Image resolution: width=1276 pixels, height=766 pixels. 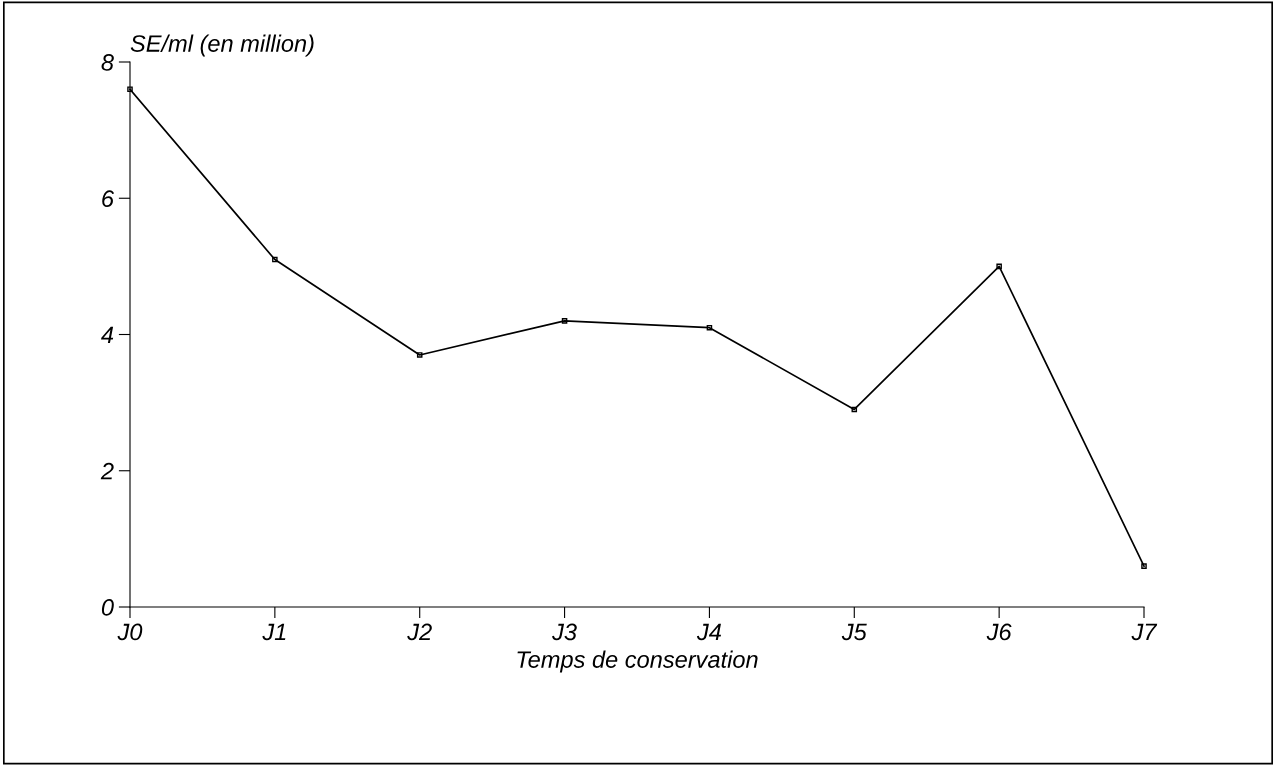 What do you see at coordinates (274, 632) in the screenshot?
I see `x-tick-label: J1` at bounding box center [274, 632].